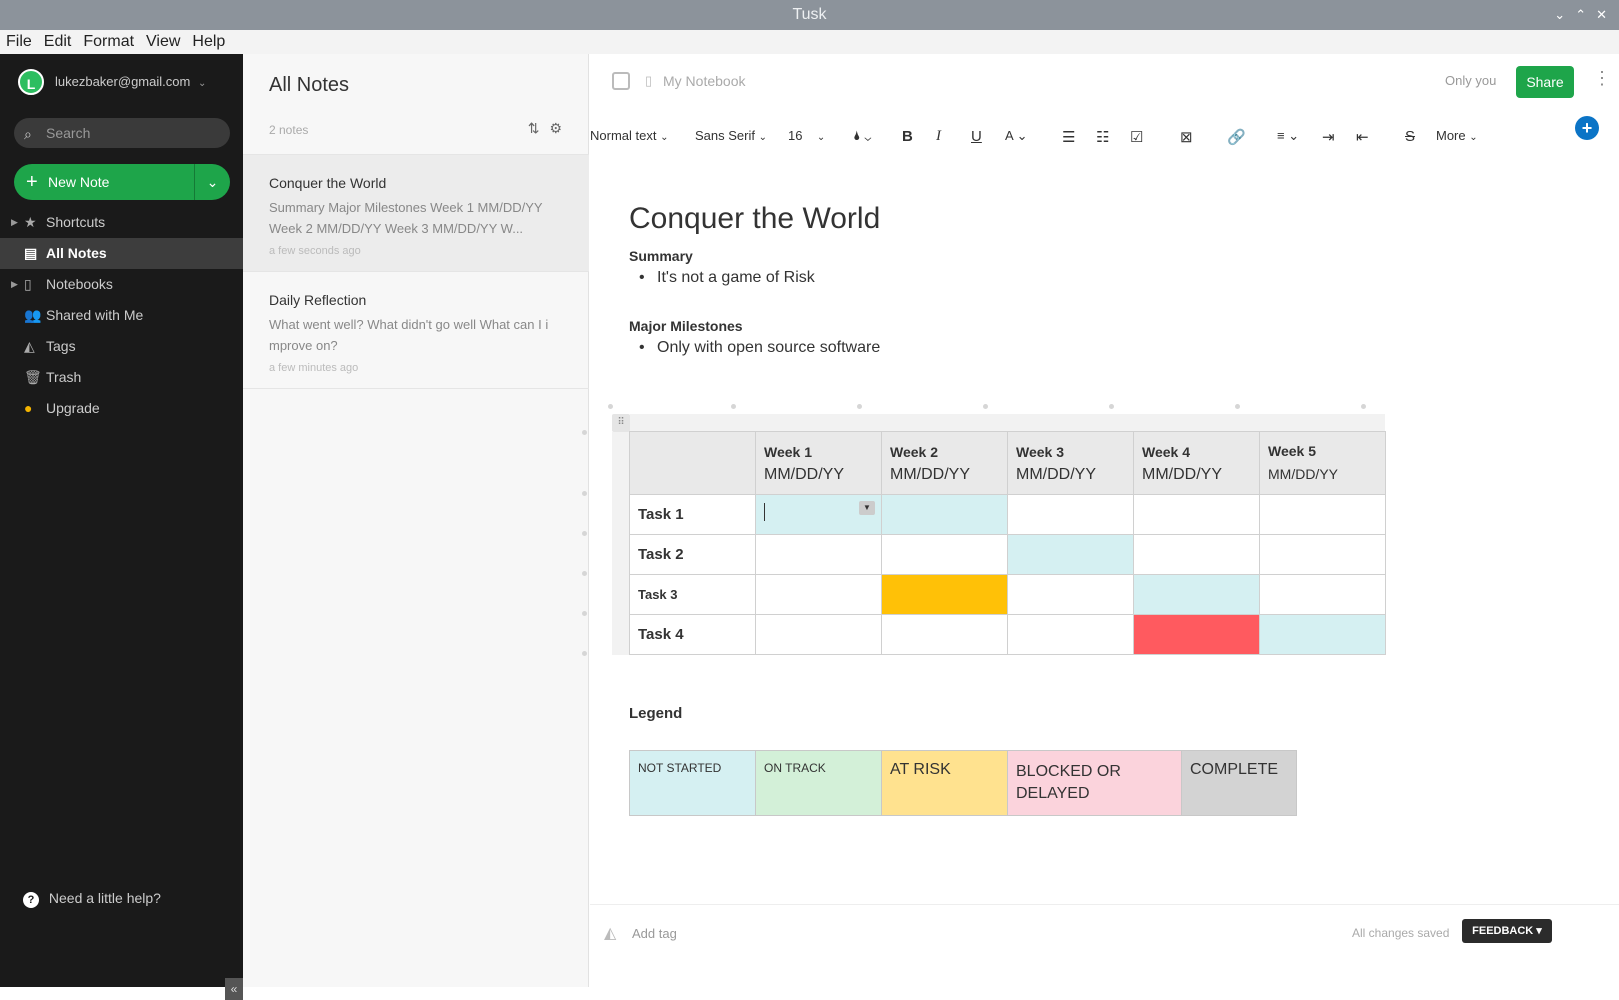 Image resolution: width=1619 pixels, height=1000 pixels. Describe the element at coordinates (92, 899) in the screenshot. I see `help-link: ? Need a little help?` at that location.